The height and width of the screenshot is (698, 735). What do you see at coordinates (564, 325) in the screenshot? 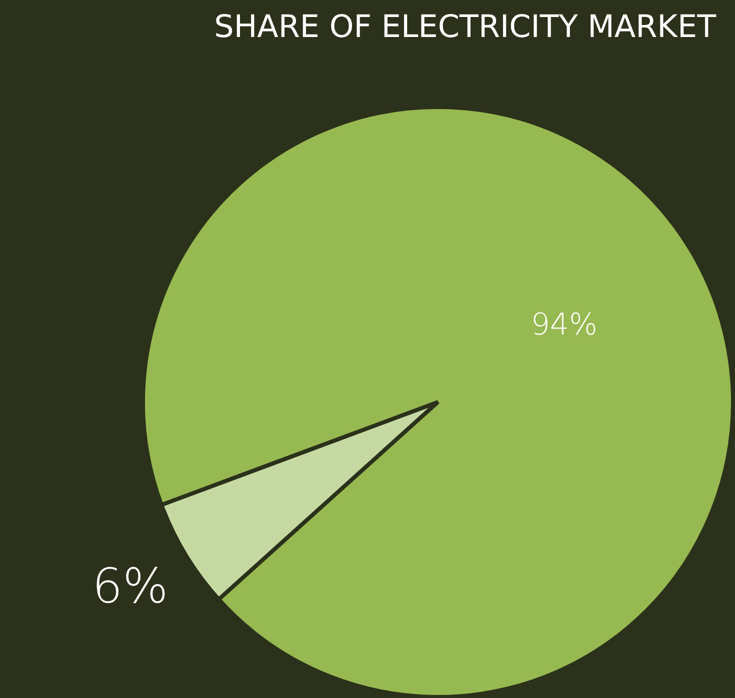
I see `data-label: 94%` at bounding box center [564, 325].